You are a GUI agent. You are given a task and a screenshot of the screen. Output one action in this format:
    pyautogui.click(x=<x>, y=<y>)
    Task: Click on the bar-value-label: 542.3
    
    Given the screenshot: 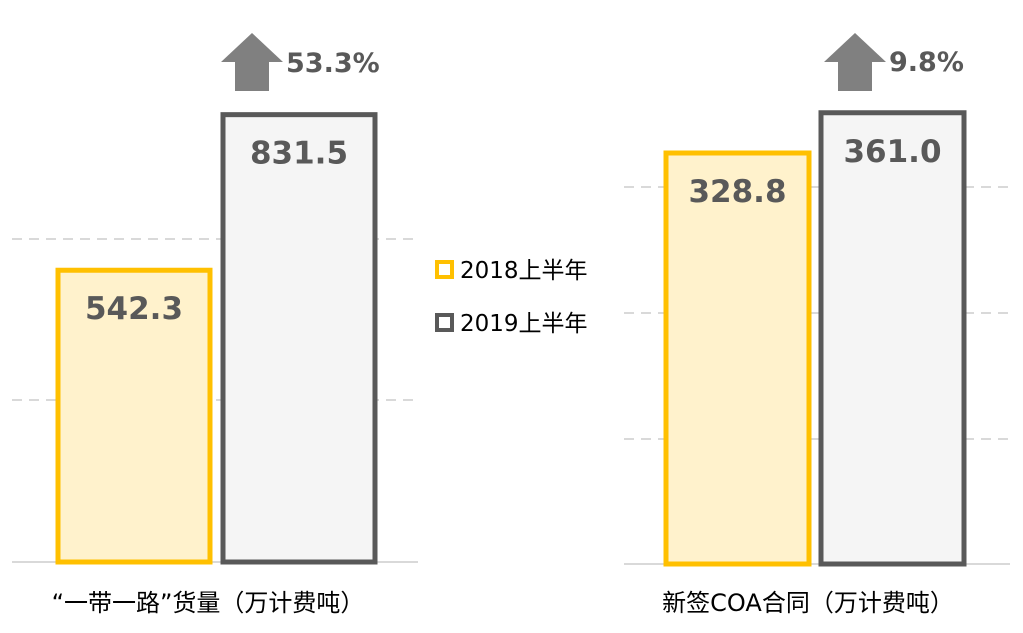 What is the action you would take?
    pyautogui.click(x=134, y=309)
    